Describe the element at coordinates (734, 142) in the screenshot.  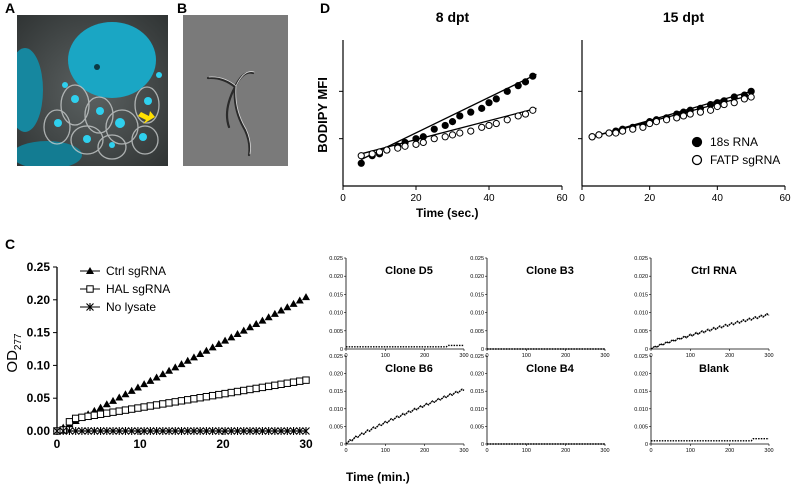
I see `legend-label: 18s RNA` at that location.